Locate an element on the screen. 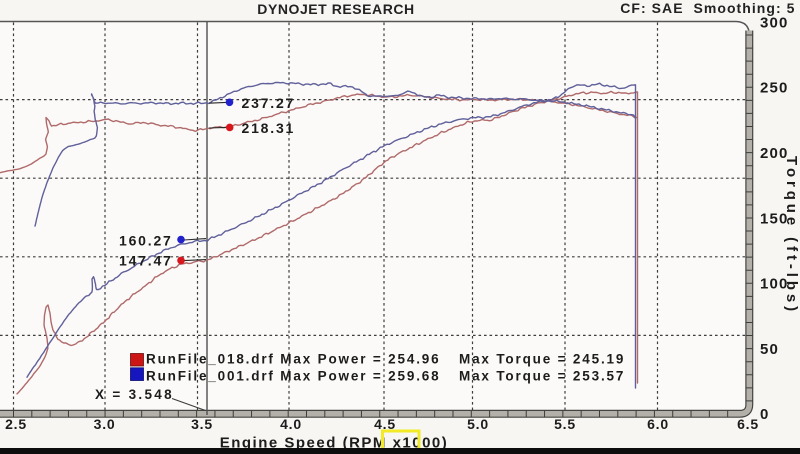 The height and width of the screenshot is (454, 800). svg-text: DYNOJET RESEARCH is located at coordinates (335, 9).